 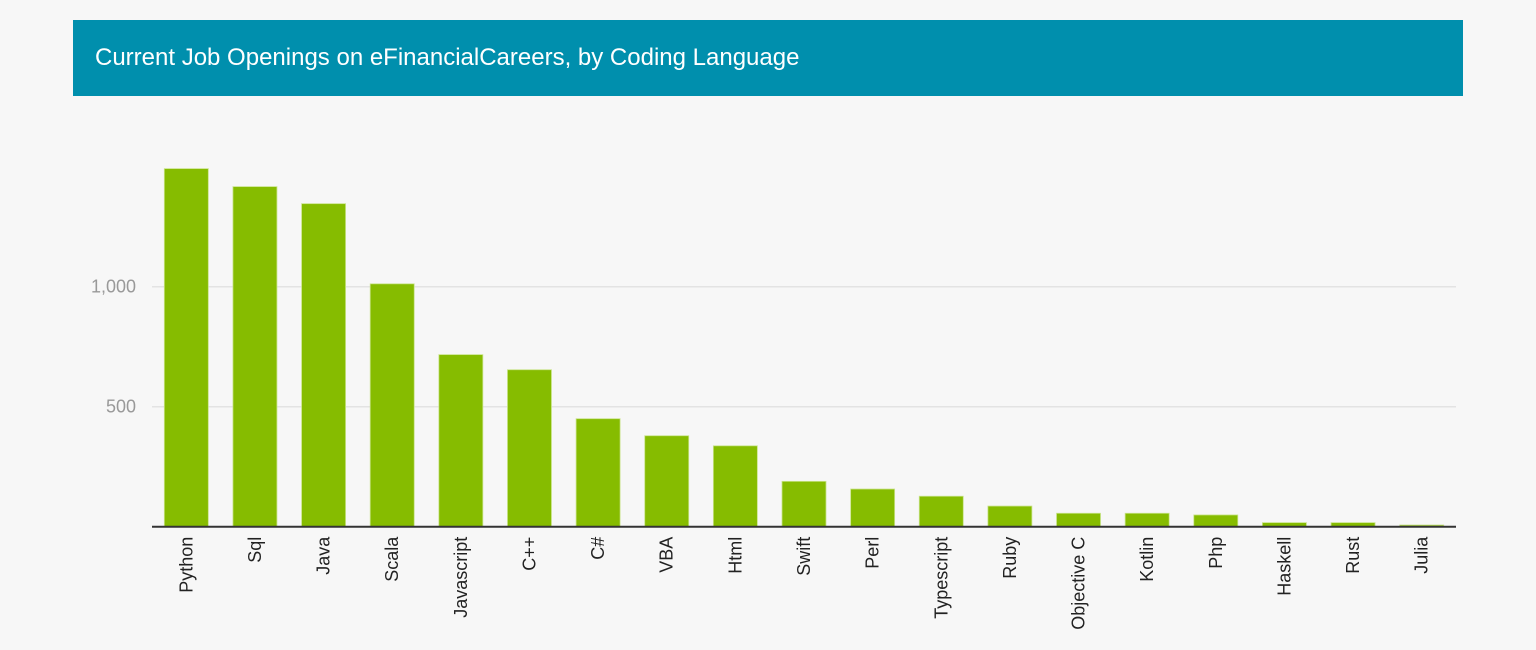 What do you see at coordinates (461, 577) in the screenshot?
I see `x-tick-label: Javascript` at bounding box center [461, 577].